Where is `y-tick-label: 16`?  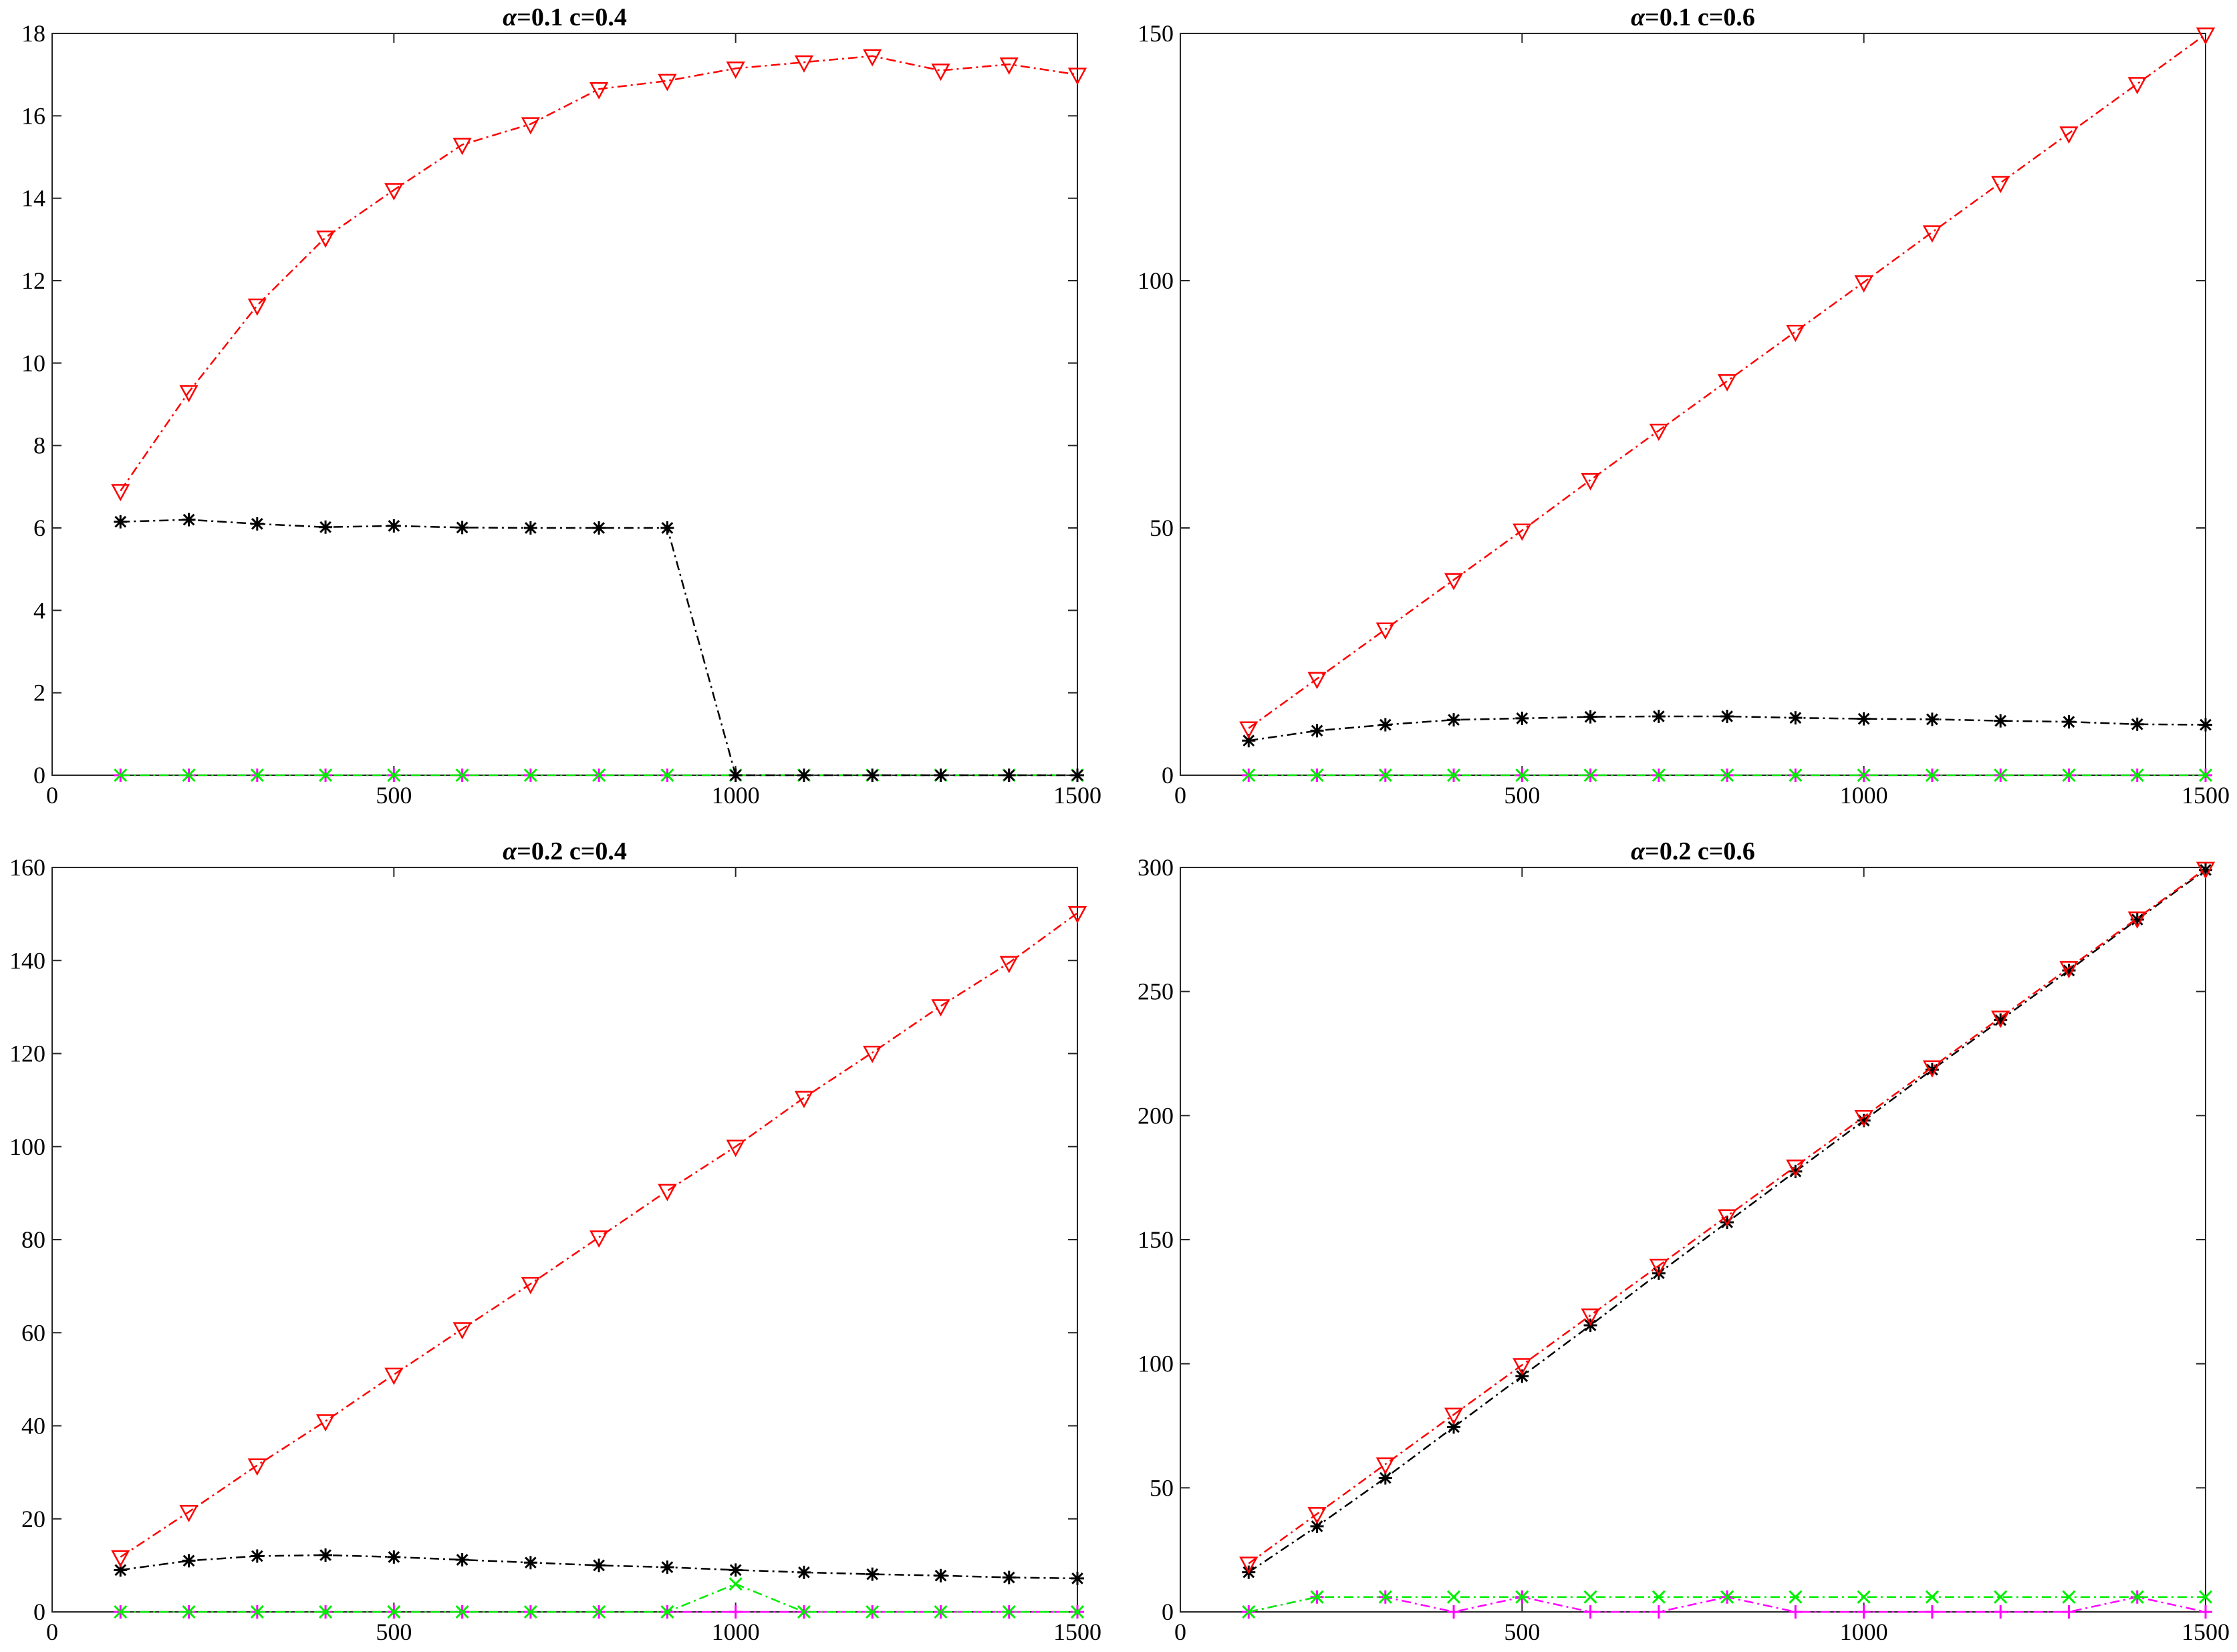
y-tick-label: 16 is located at coordinates (33, 115).